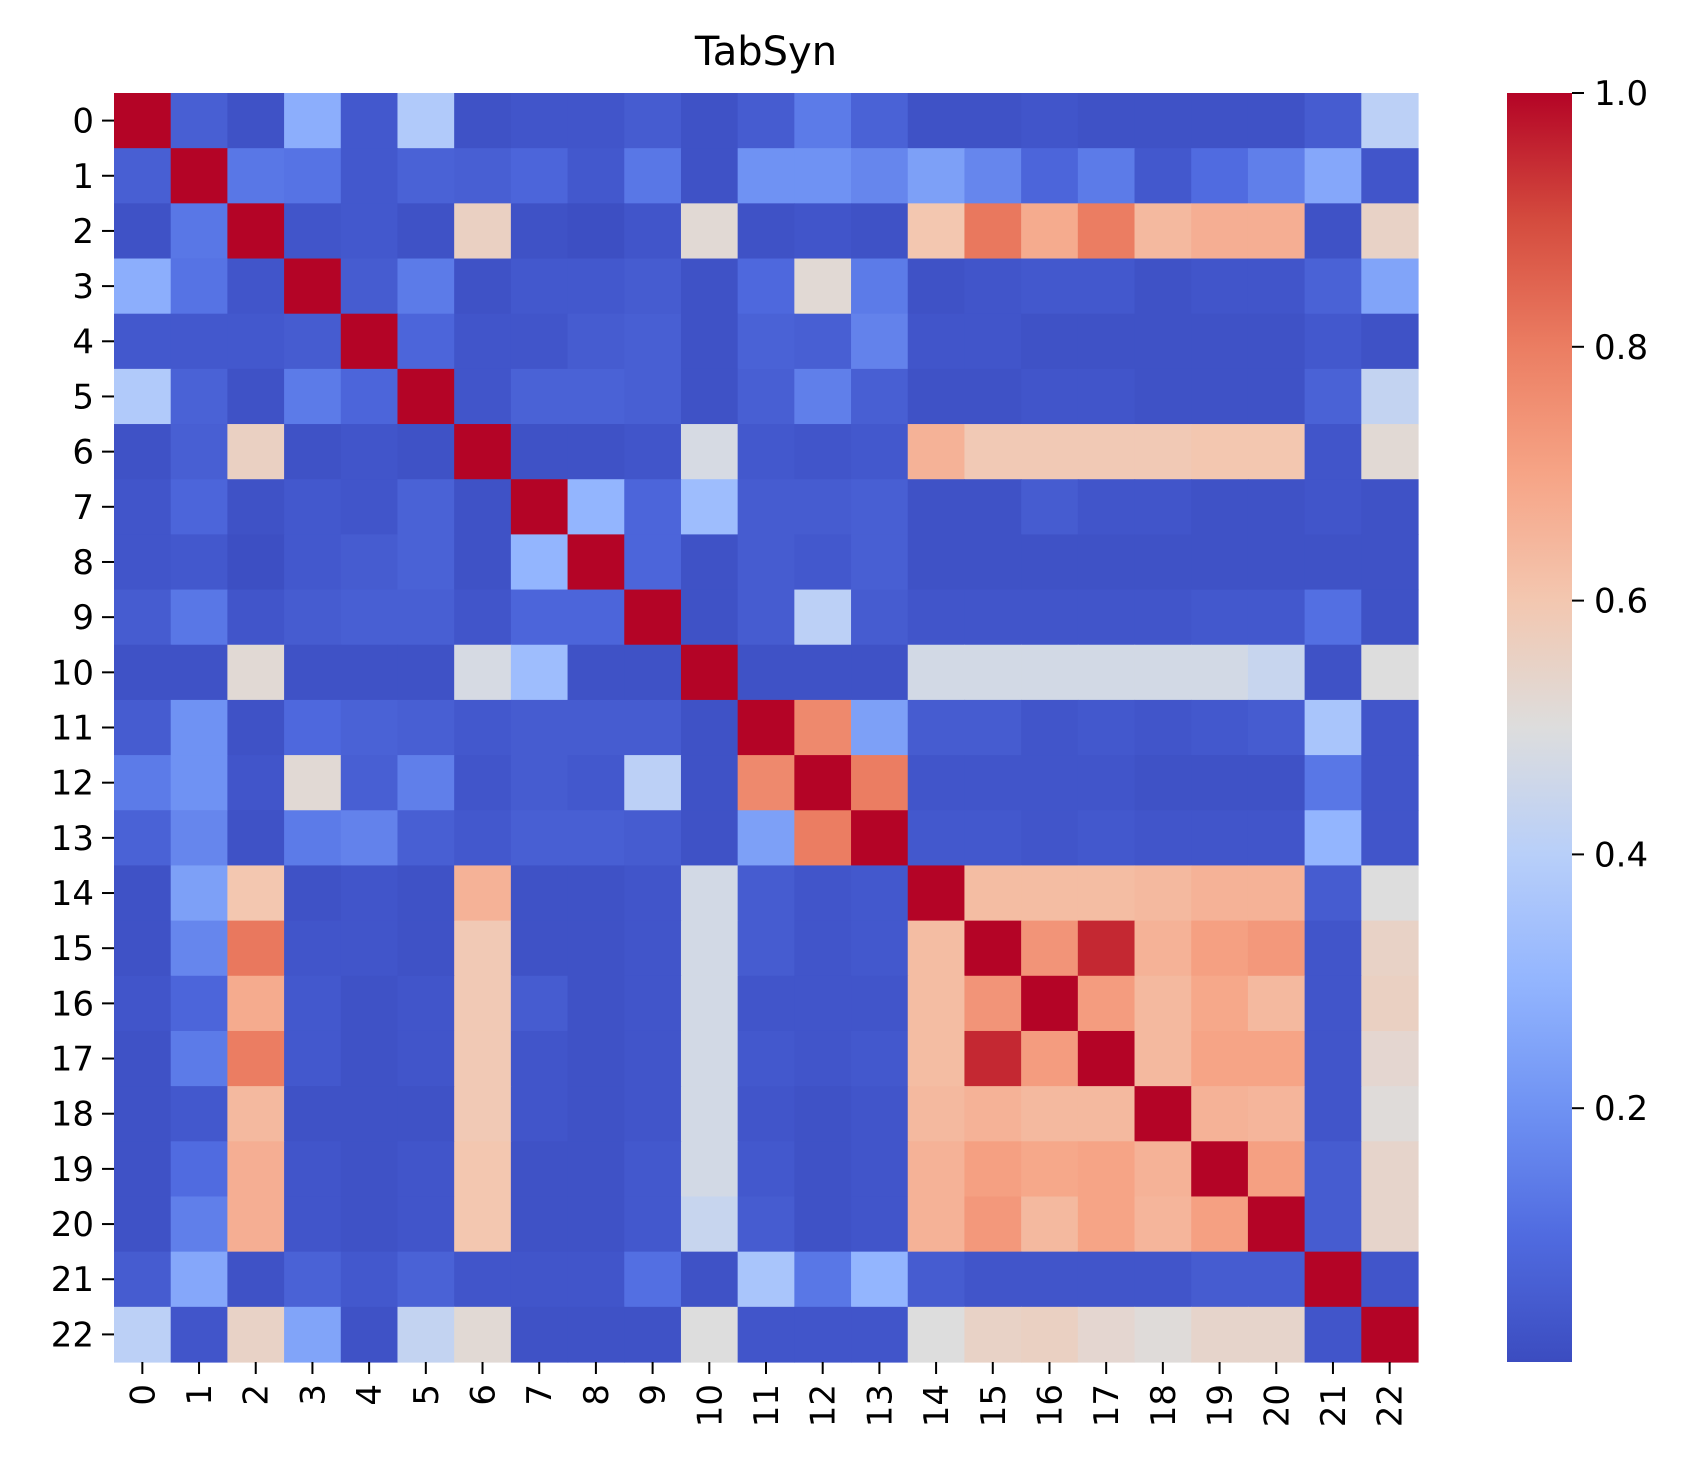 Image resolution: width=1684 pixels, height=1469 pixels. What do you see at coordinates (937, 1405) in the screenshot?
I see `x-tick-label: 14` at bounding box center [937, 1405].